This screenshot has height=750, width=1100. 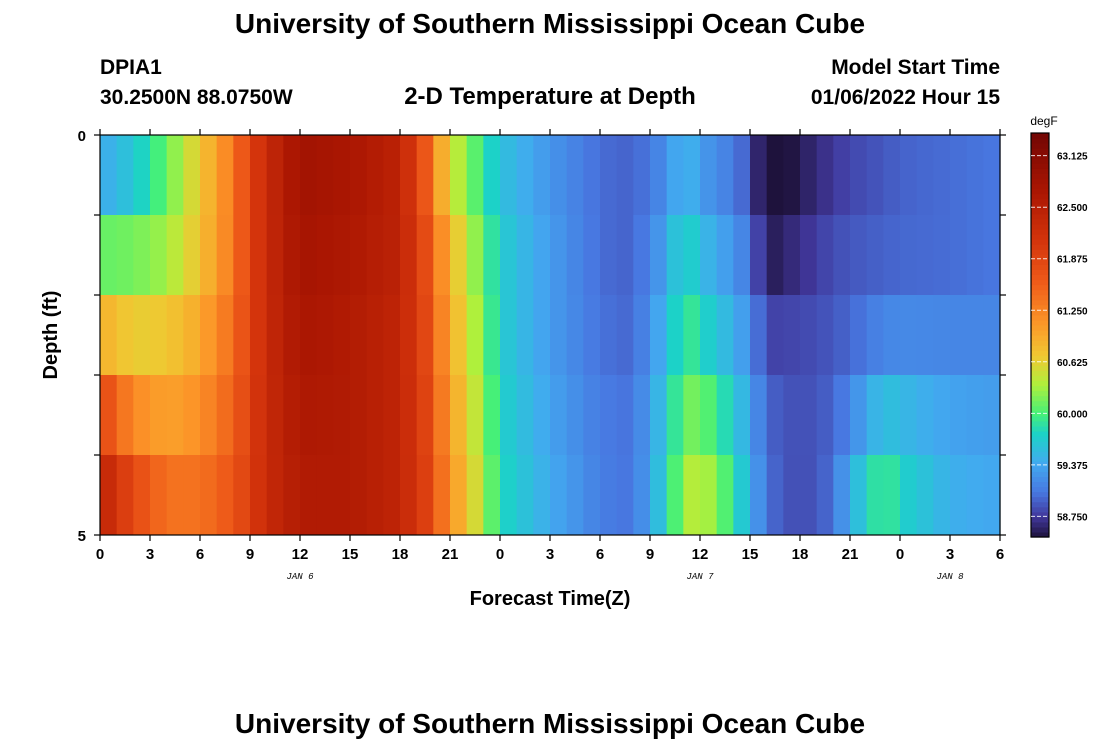 I want to click on x-tick-label: 12, so click(x=300, y=554).